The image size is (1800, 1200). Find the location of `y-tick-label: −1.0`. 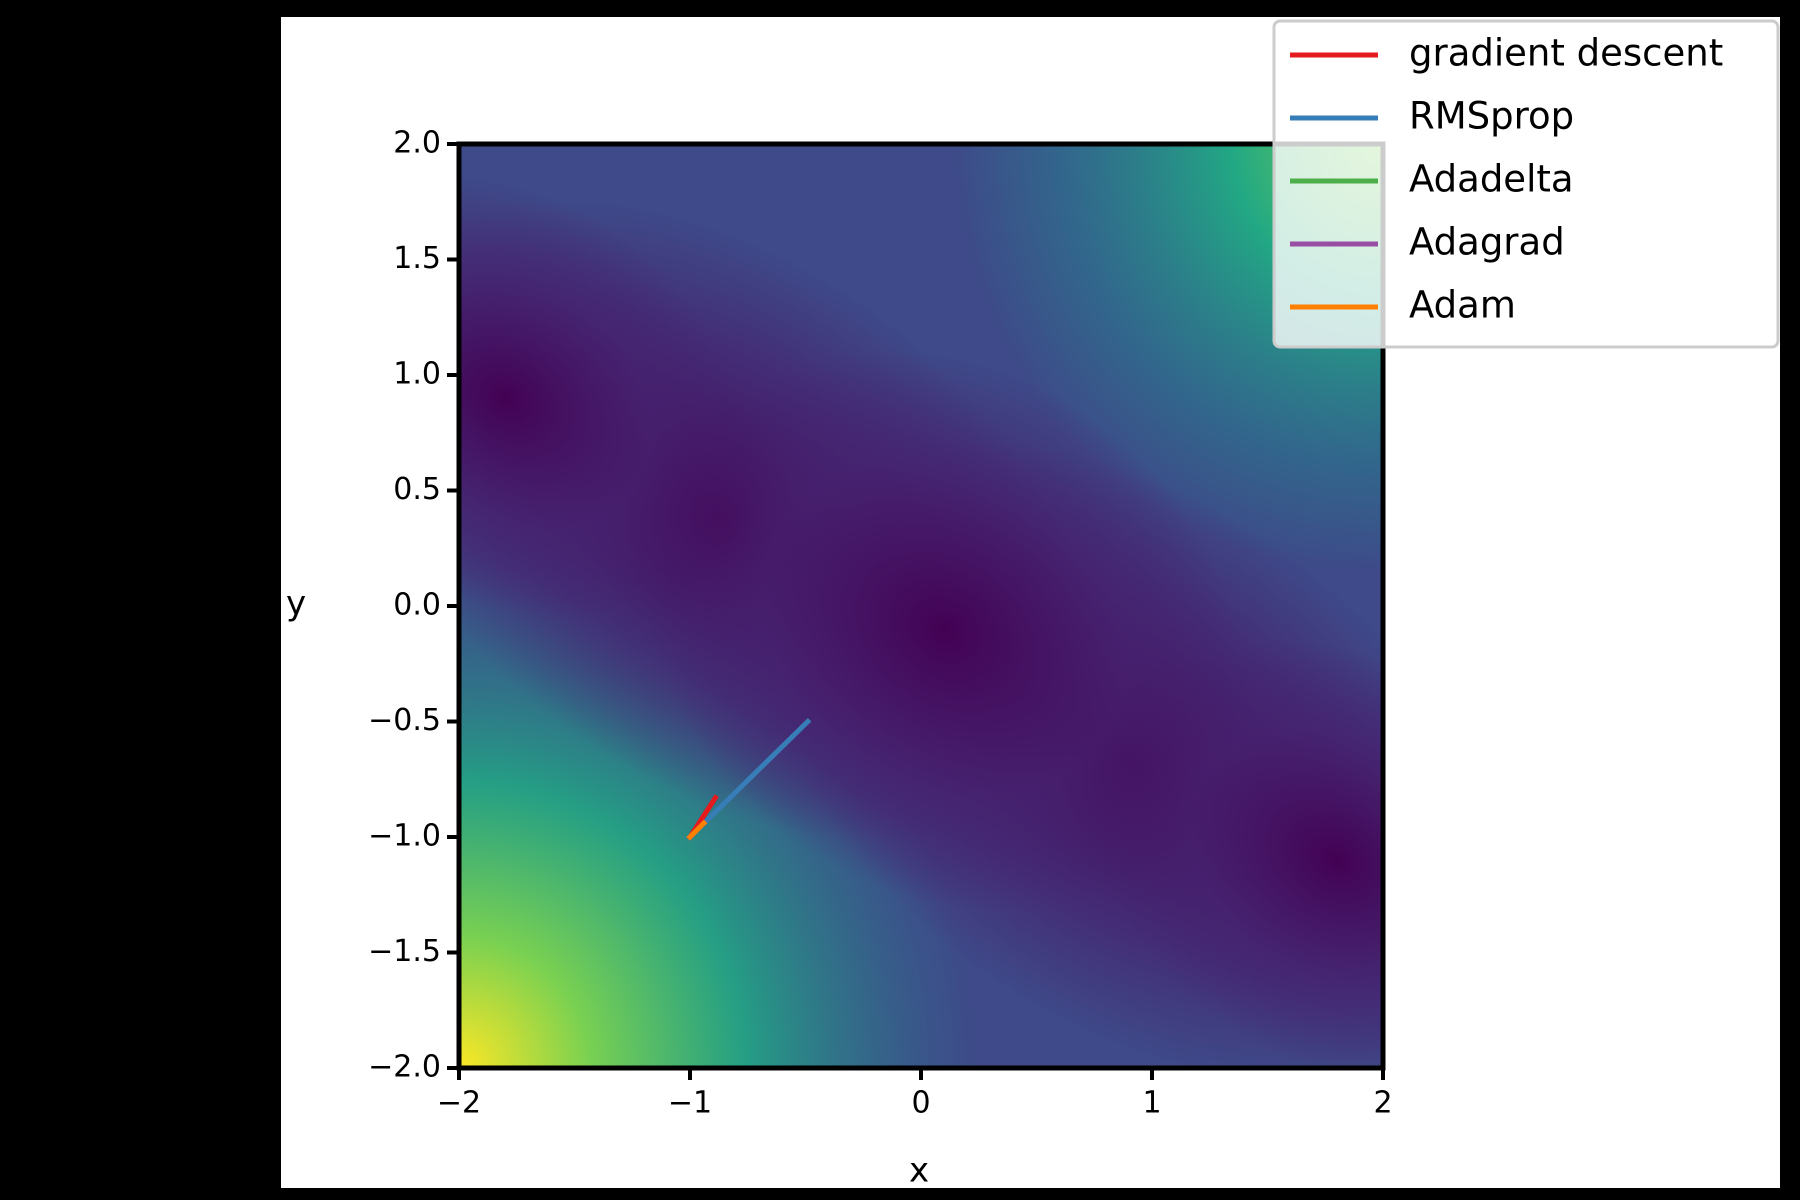

y-tick-label: −1.0 is located at coordinates (404, 836).